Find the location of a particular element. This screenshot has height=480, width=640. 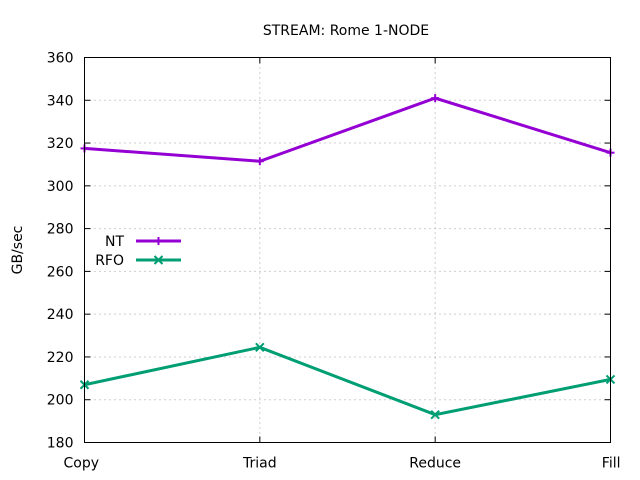

series-line-nt is located at coordinates (347, 129).